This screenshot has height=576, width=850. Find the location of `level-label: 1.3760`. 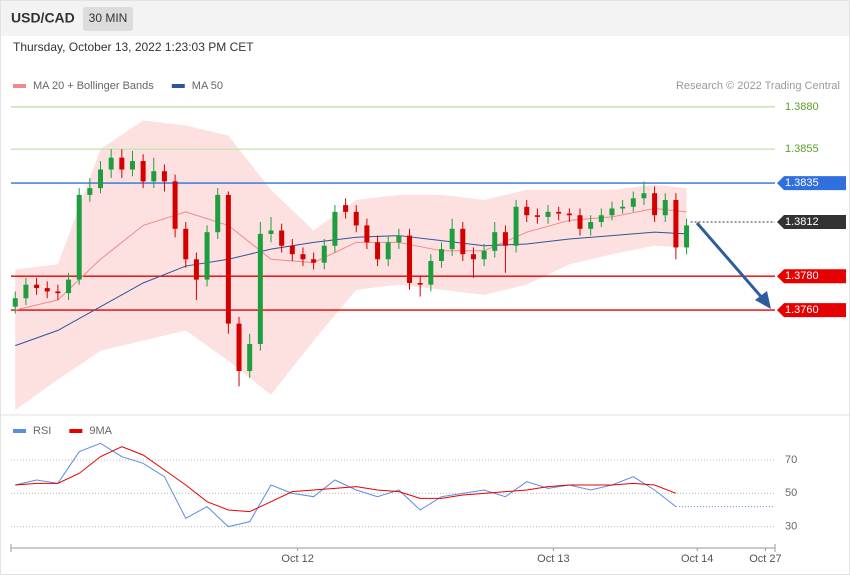

level-label: 1.3760 is located at coordinates (802, 310).